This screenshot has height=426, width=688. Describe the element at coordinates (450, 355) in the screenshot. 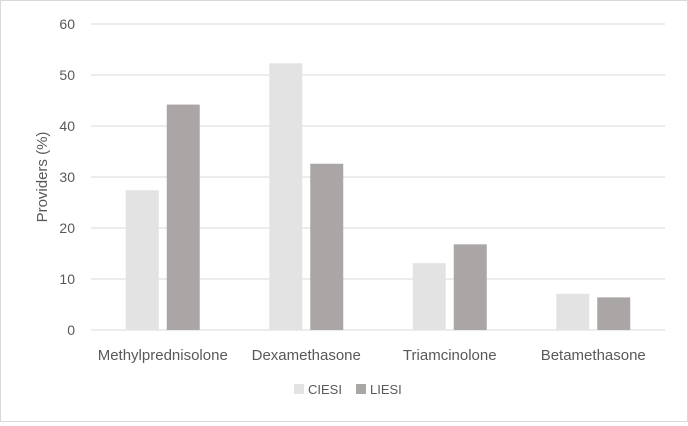

I see `x-tick-label: Triamcinolone` at that location.